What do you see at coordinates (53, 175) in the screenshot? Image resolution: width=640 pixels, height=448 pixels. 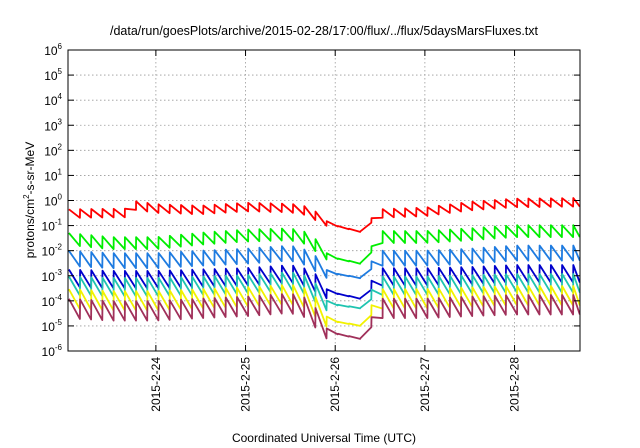 I see `y-tick-label: 10¹` at bounding box center [53, 175].